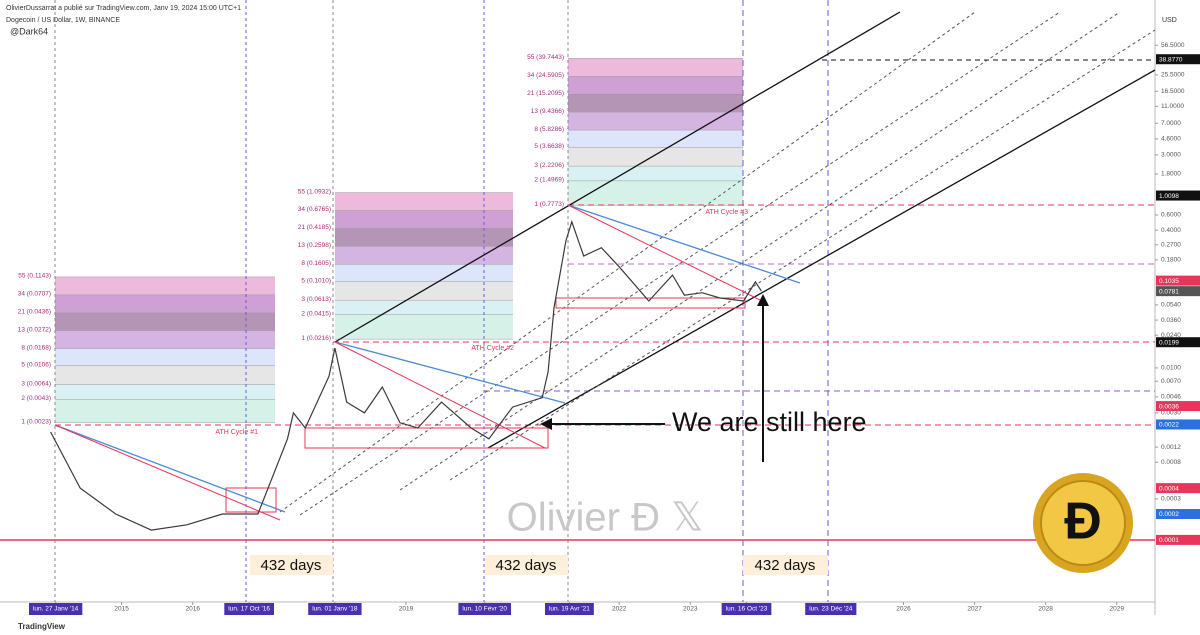 Image resolution: width=1200 pixels, height=635 pixels. What do you see at coordinates (726, 212) in the screenshot?
I see `annotation: ATH Cycle #3` at bounding box center [726, 212].